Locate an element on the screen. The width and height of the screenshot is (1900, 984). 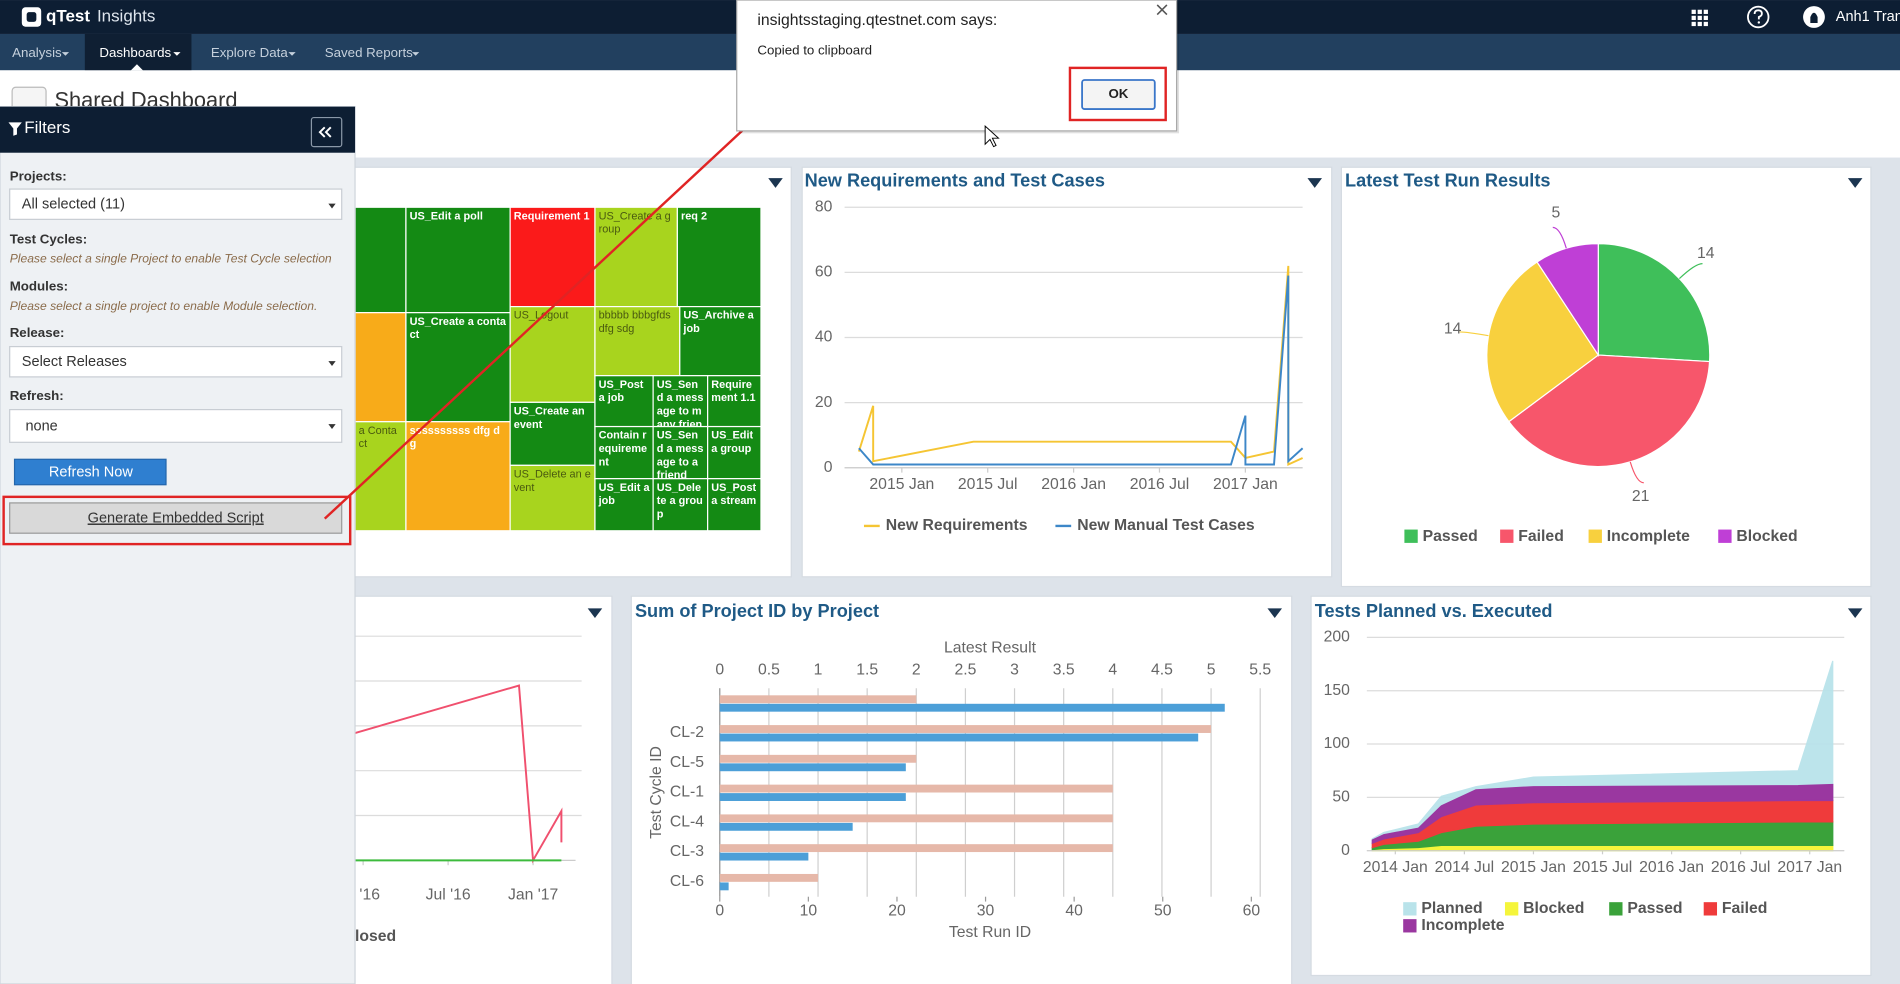
panel-title: Tests Planned vs. Executed is located at coordinates (1434, 611).